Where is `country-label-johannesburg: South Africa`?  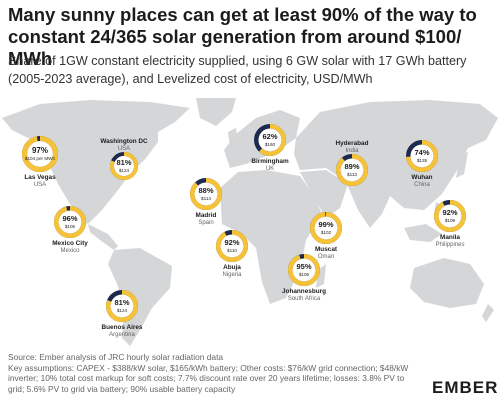
country-label-johannesburg: South Africa is located at coordinates (304, 299).